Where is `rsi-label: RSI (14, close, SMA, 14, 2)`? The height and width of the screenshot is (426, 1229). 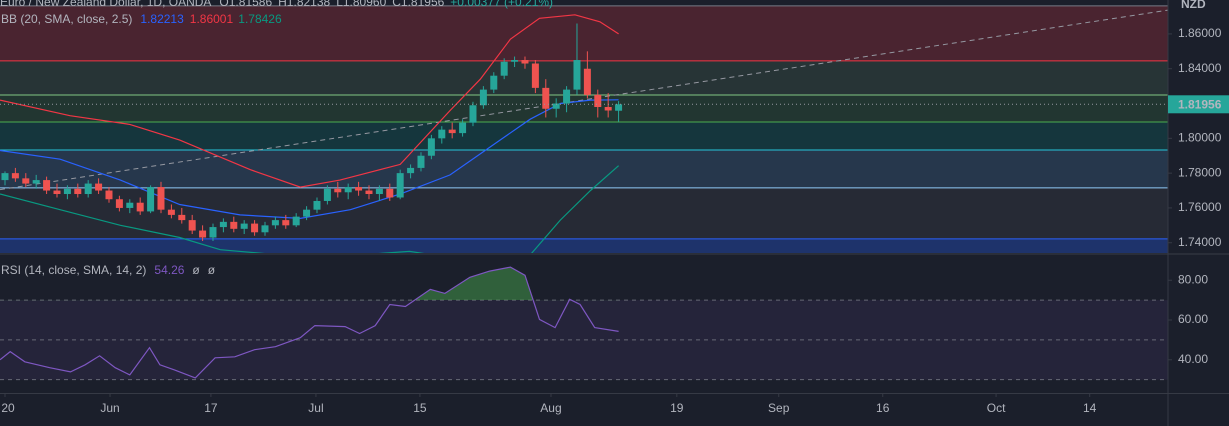
rsi-label: RSI (14, close, SMA, 14, 2) is located at coordinates (73, 270).